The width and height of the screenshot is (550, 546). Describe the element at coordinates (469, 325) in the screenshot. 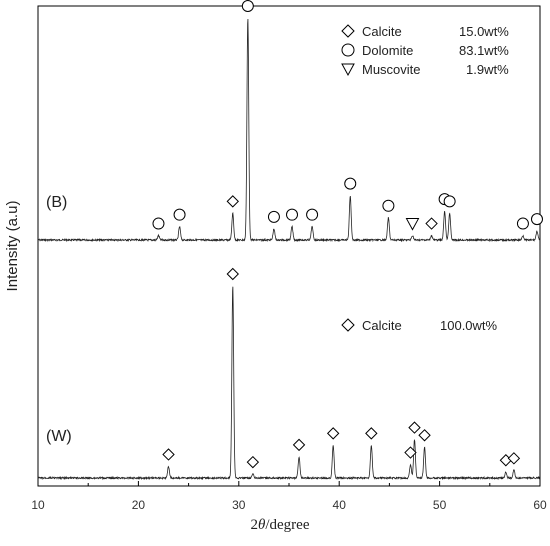

I see `legend-w-calcite-value: 100.0wt%` at that location.